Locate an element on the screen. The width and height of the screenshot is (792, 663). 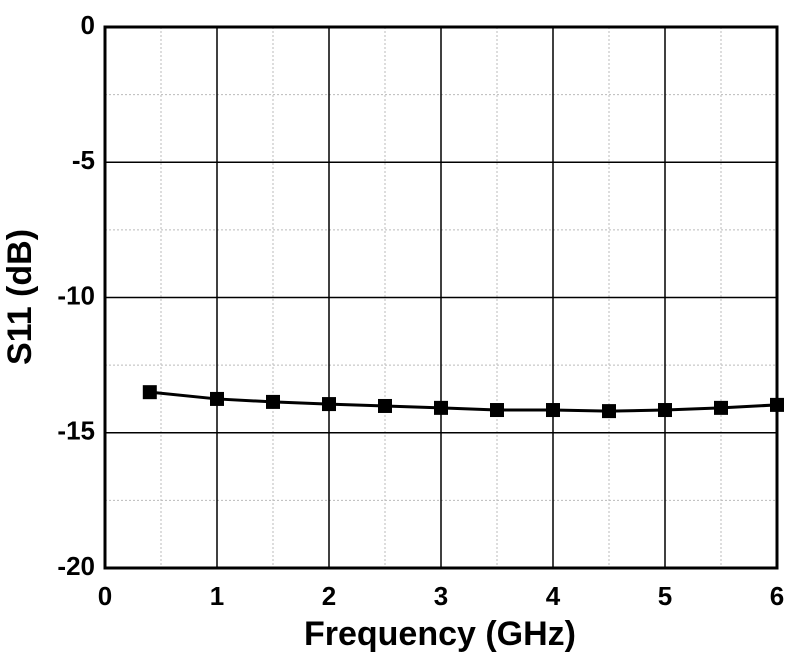
x-tick-label: 0 is located at coordinates (105, 596).